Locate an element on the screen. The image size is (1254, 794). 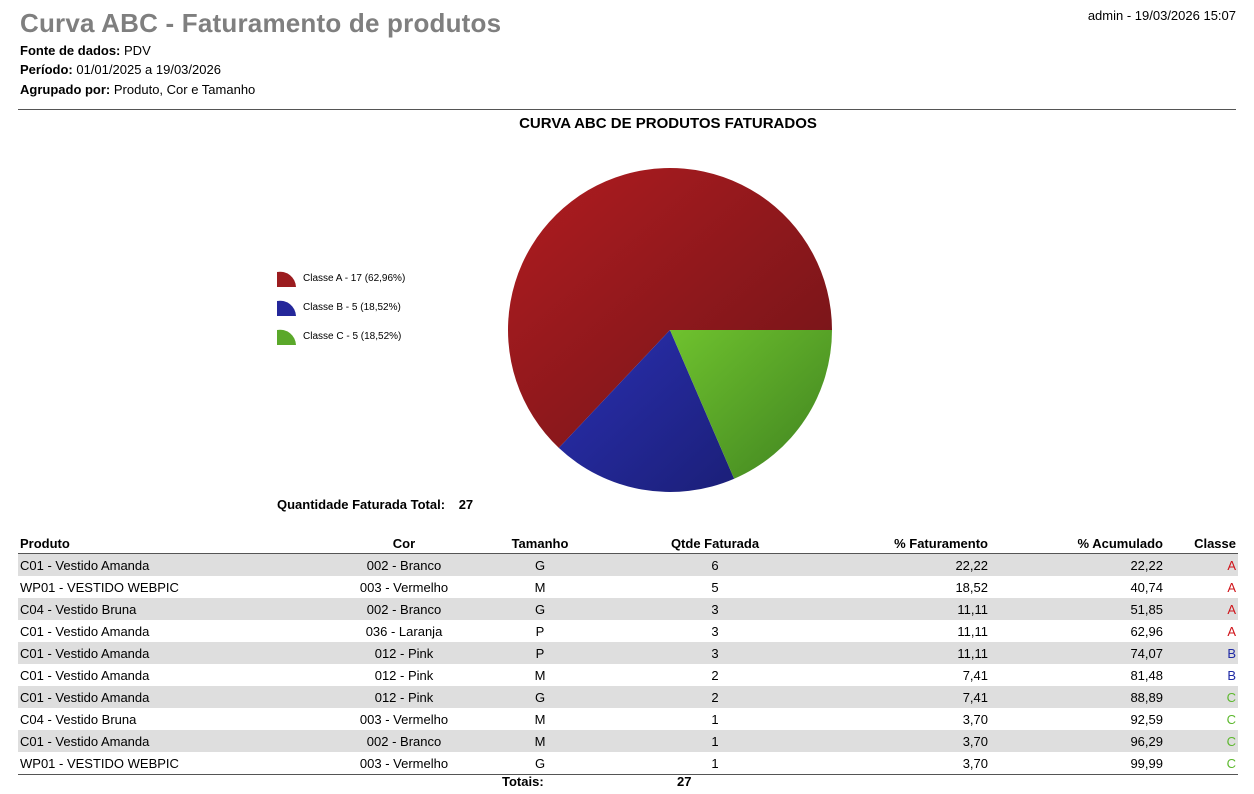
column-header-tamanho: Tamanho is located at coordinates (540, 543).